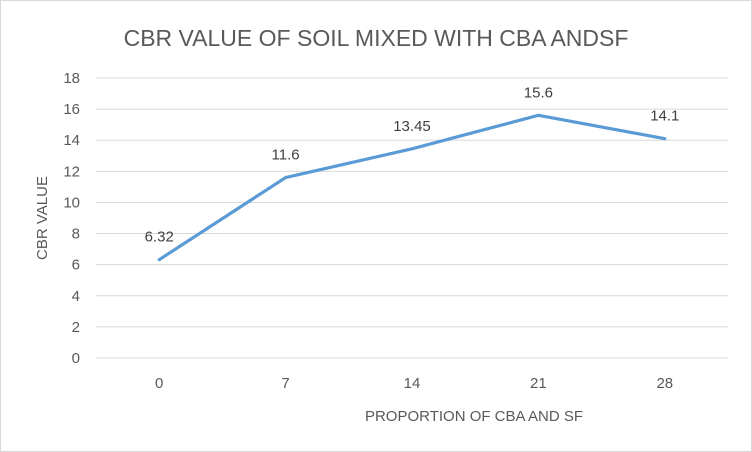 The width and height of the screenshot is (752, 452). I want to click on y-axis-label: CBR VALUE, so click(42, 218).